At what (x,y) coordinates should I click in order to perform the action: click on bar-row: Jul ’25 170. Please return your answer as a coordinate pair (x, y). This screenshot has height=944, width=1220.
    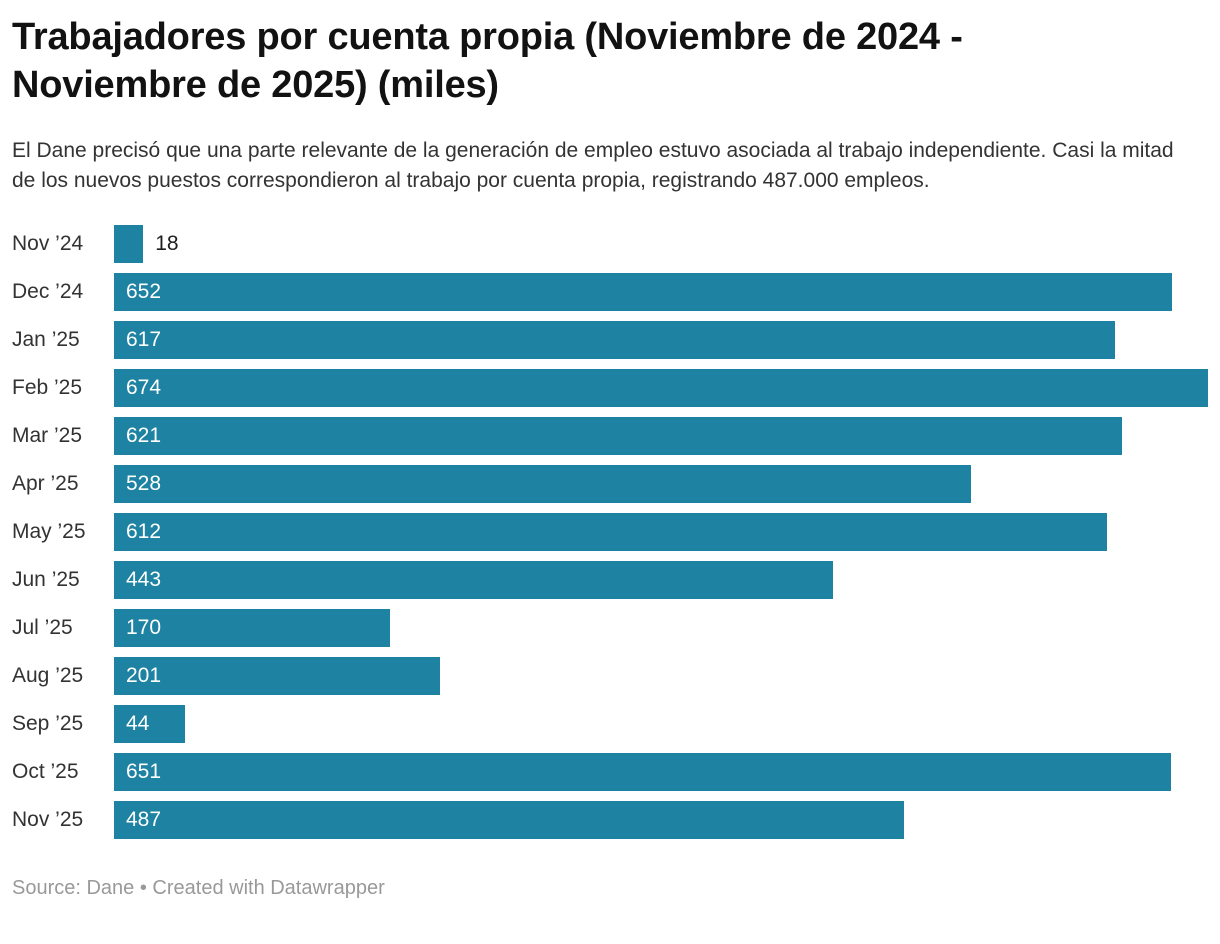
    Looking at the image, I should click on (610, 627).